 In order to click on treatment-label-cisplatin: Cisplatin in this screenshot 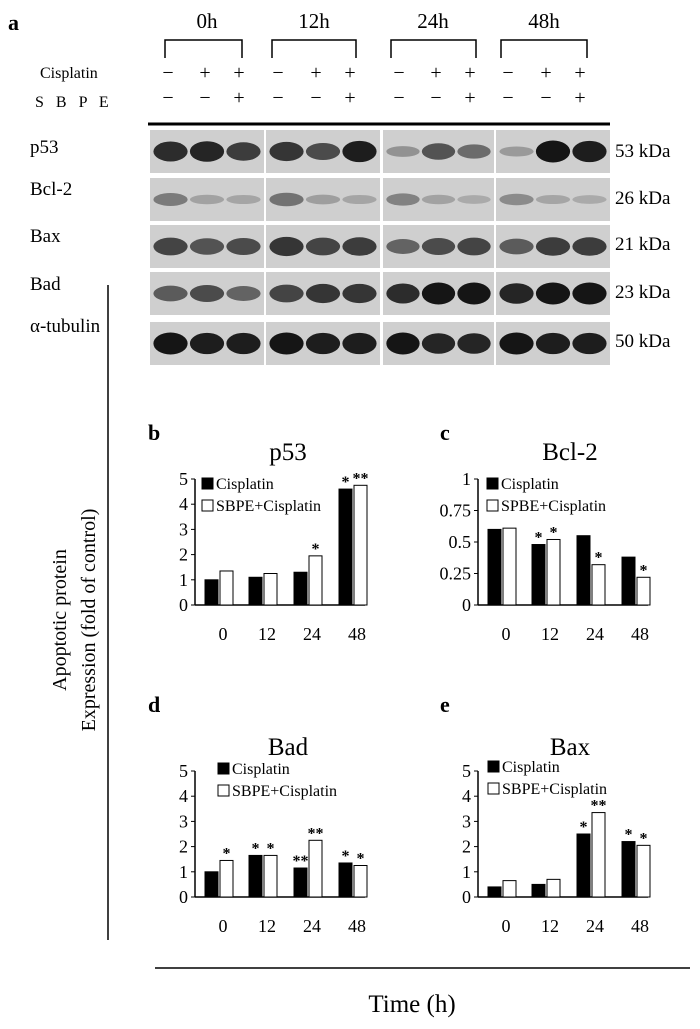, I will do `click(69, 73)`.